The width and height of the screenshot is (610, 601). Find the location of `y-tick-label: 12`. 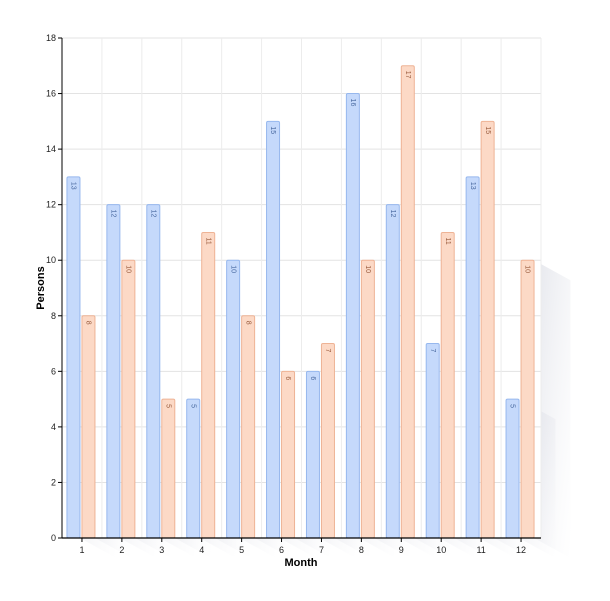

y-tick-label: 12 is located at coordinates (51, 205).